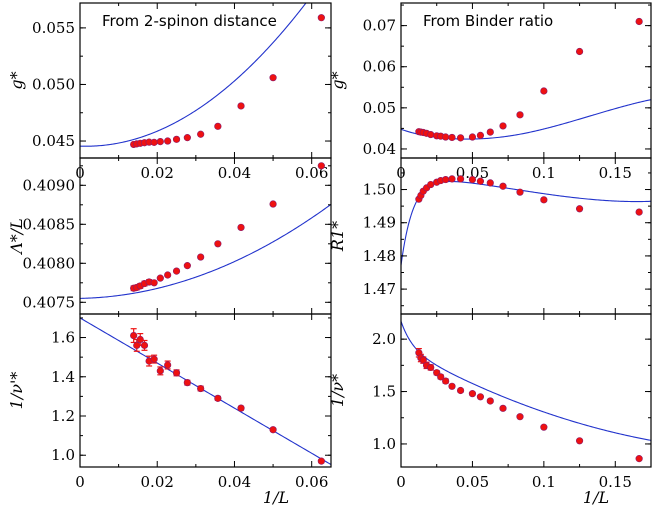 The width and height of the screenshot is (654, 506). I want to click on y-tick-label: 0.07, so click(379, 26).